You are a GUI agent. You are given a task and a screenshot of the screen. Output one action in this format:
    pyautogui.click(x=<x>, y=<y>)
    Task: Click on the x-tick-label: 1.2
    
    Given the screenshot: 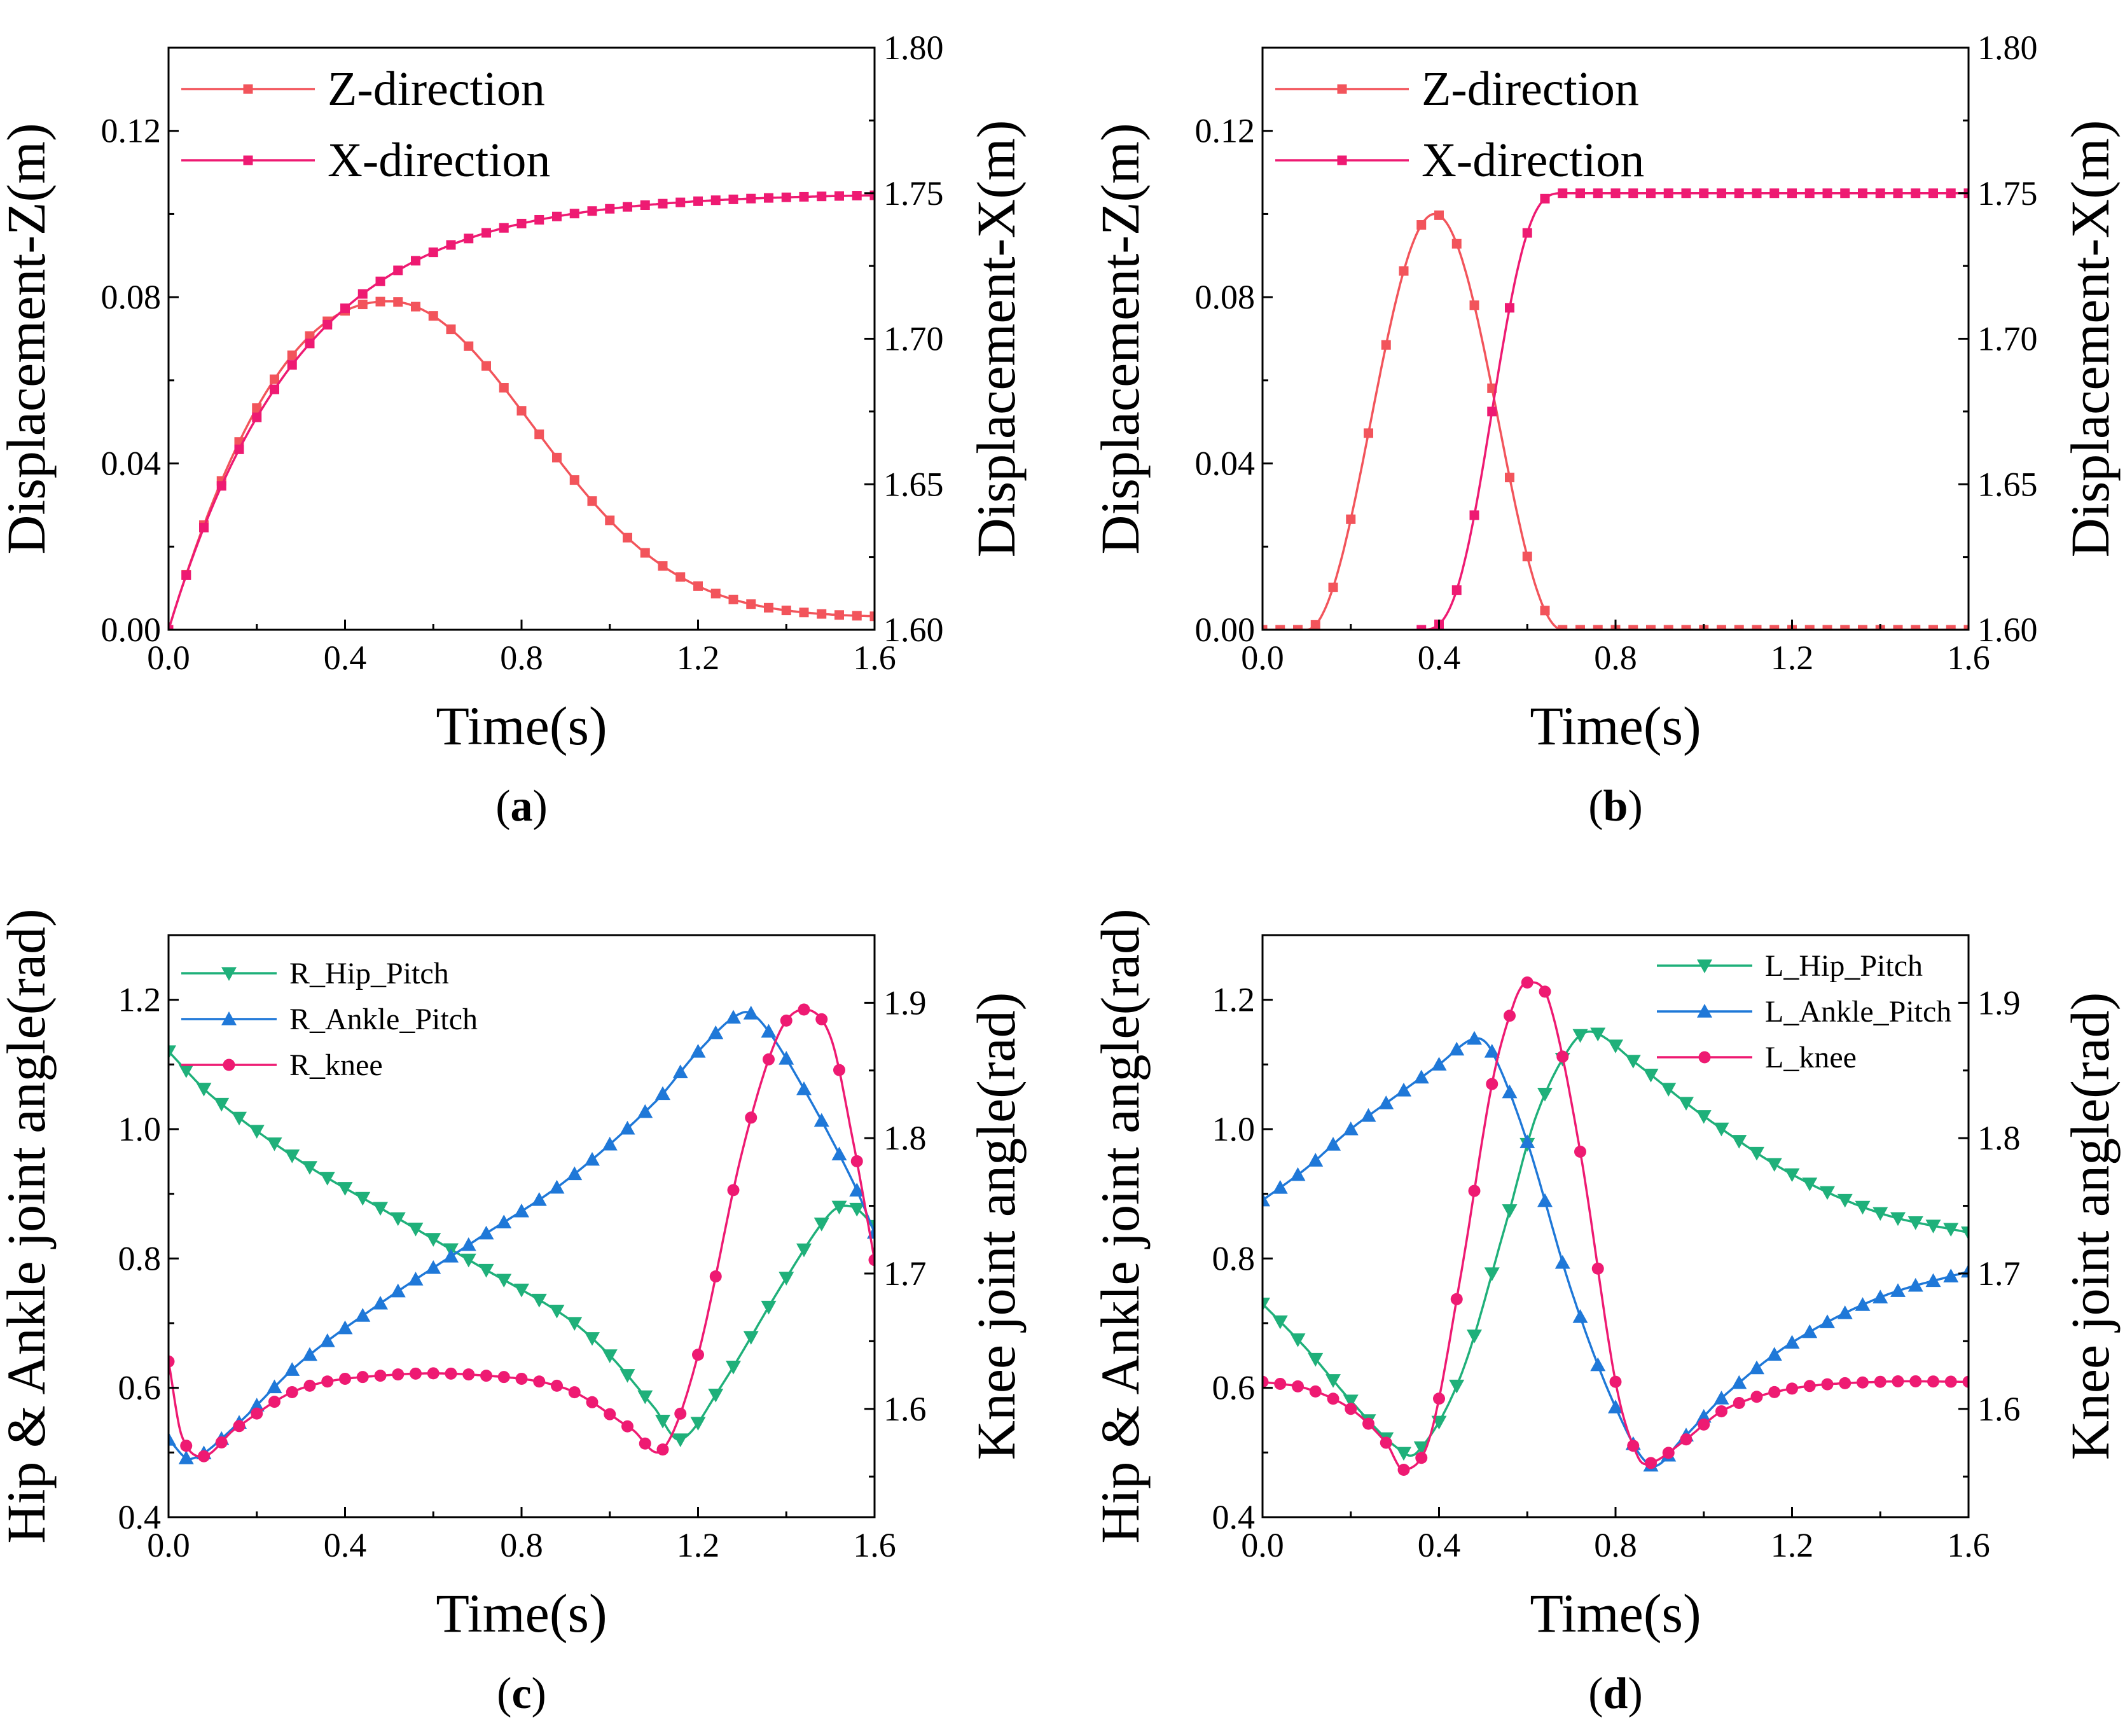 What is the action you would take?
    pyautogui.click(x=698, y=1545)
    